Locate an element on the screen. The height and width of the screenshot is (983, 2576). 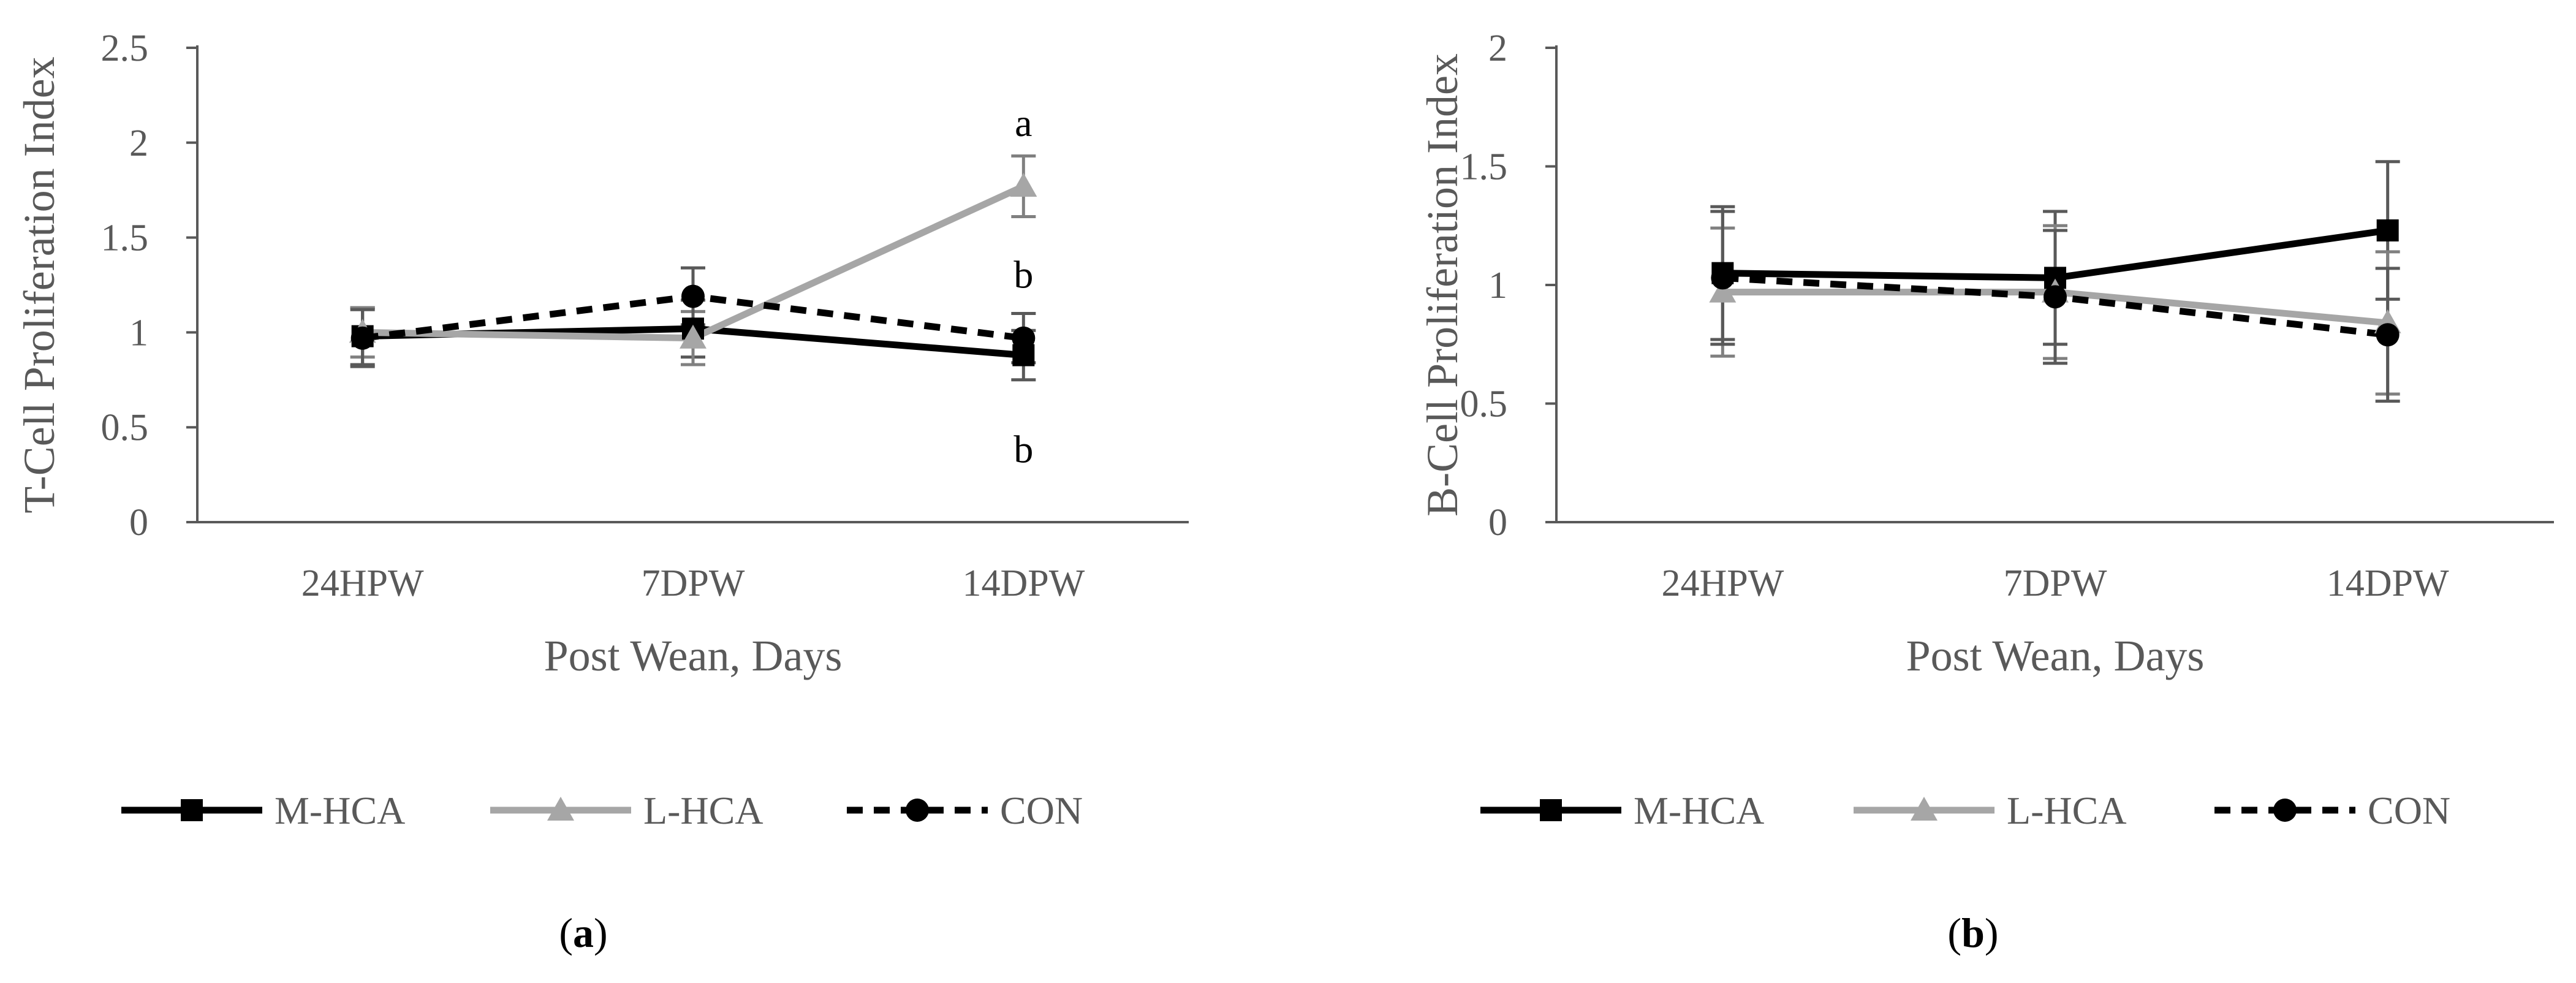
panel-letter: a is located at coordinates (583, 932).